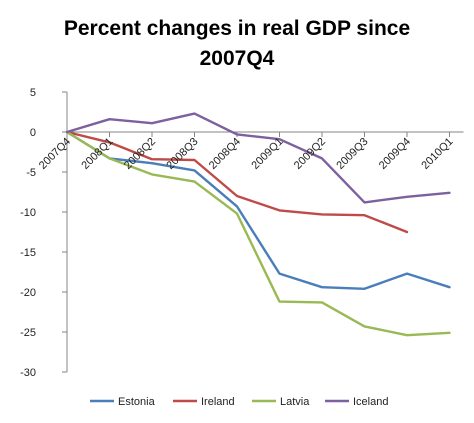 The width and height of the screenshot is (474, 423). Describe the element at coordinates (28, 253) in the screenshot. I see `y-tick-label: -15` at that location.